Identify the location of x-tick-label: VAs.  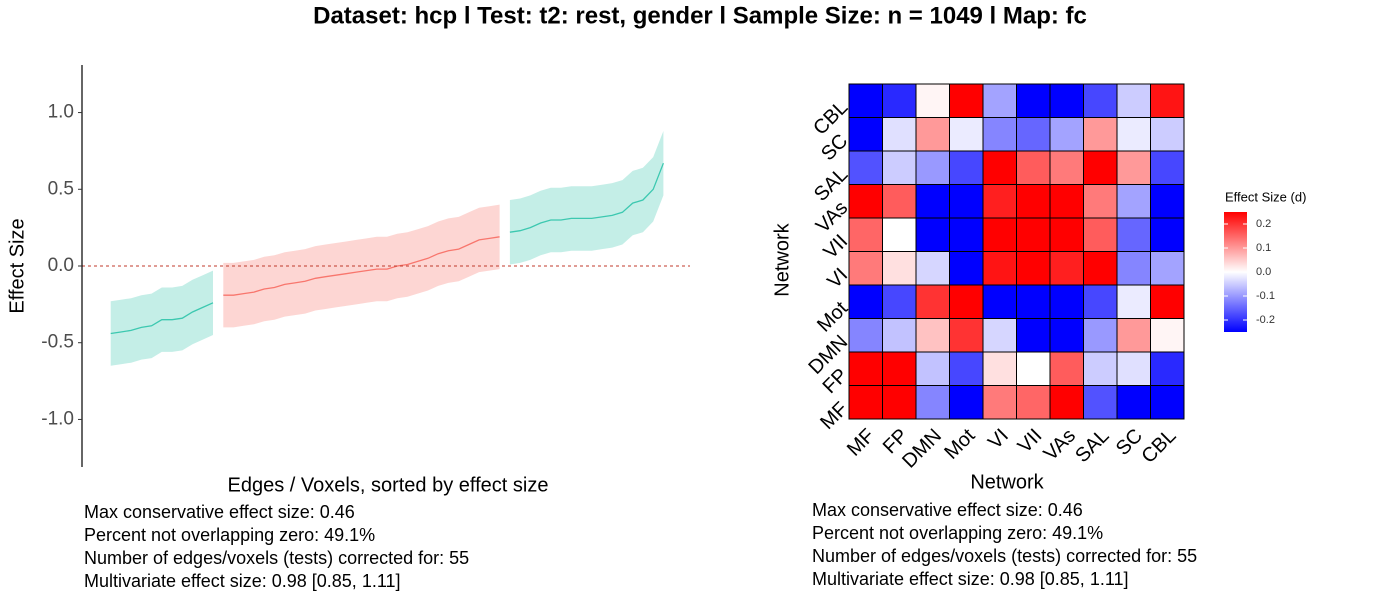
(1060, 445).